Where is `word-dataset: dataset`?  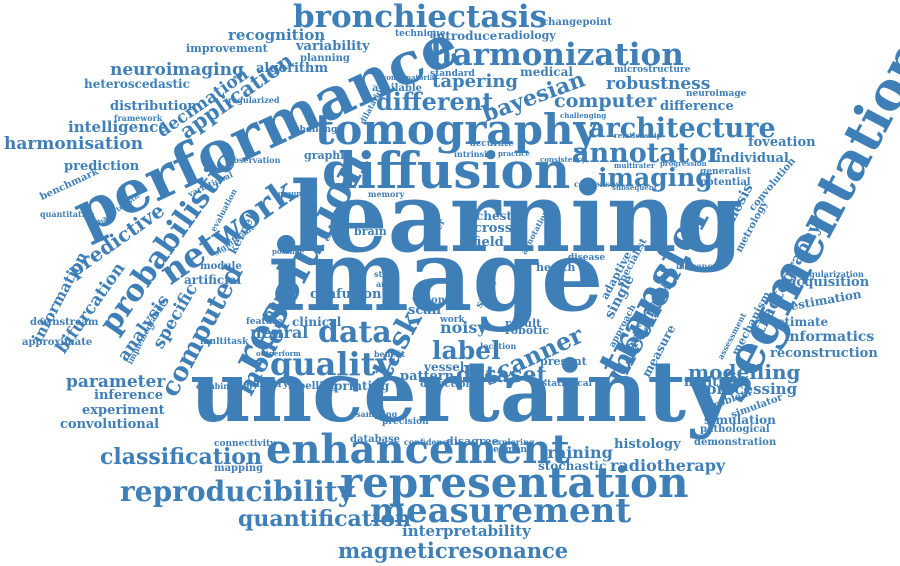 word-dataset: dataset is located at coordinates (501, 375).